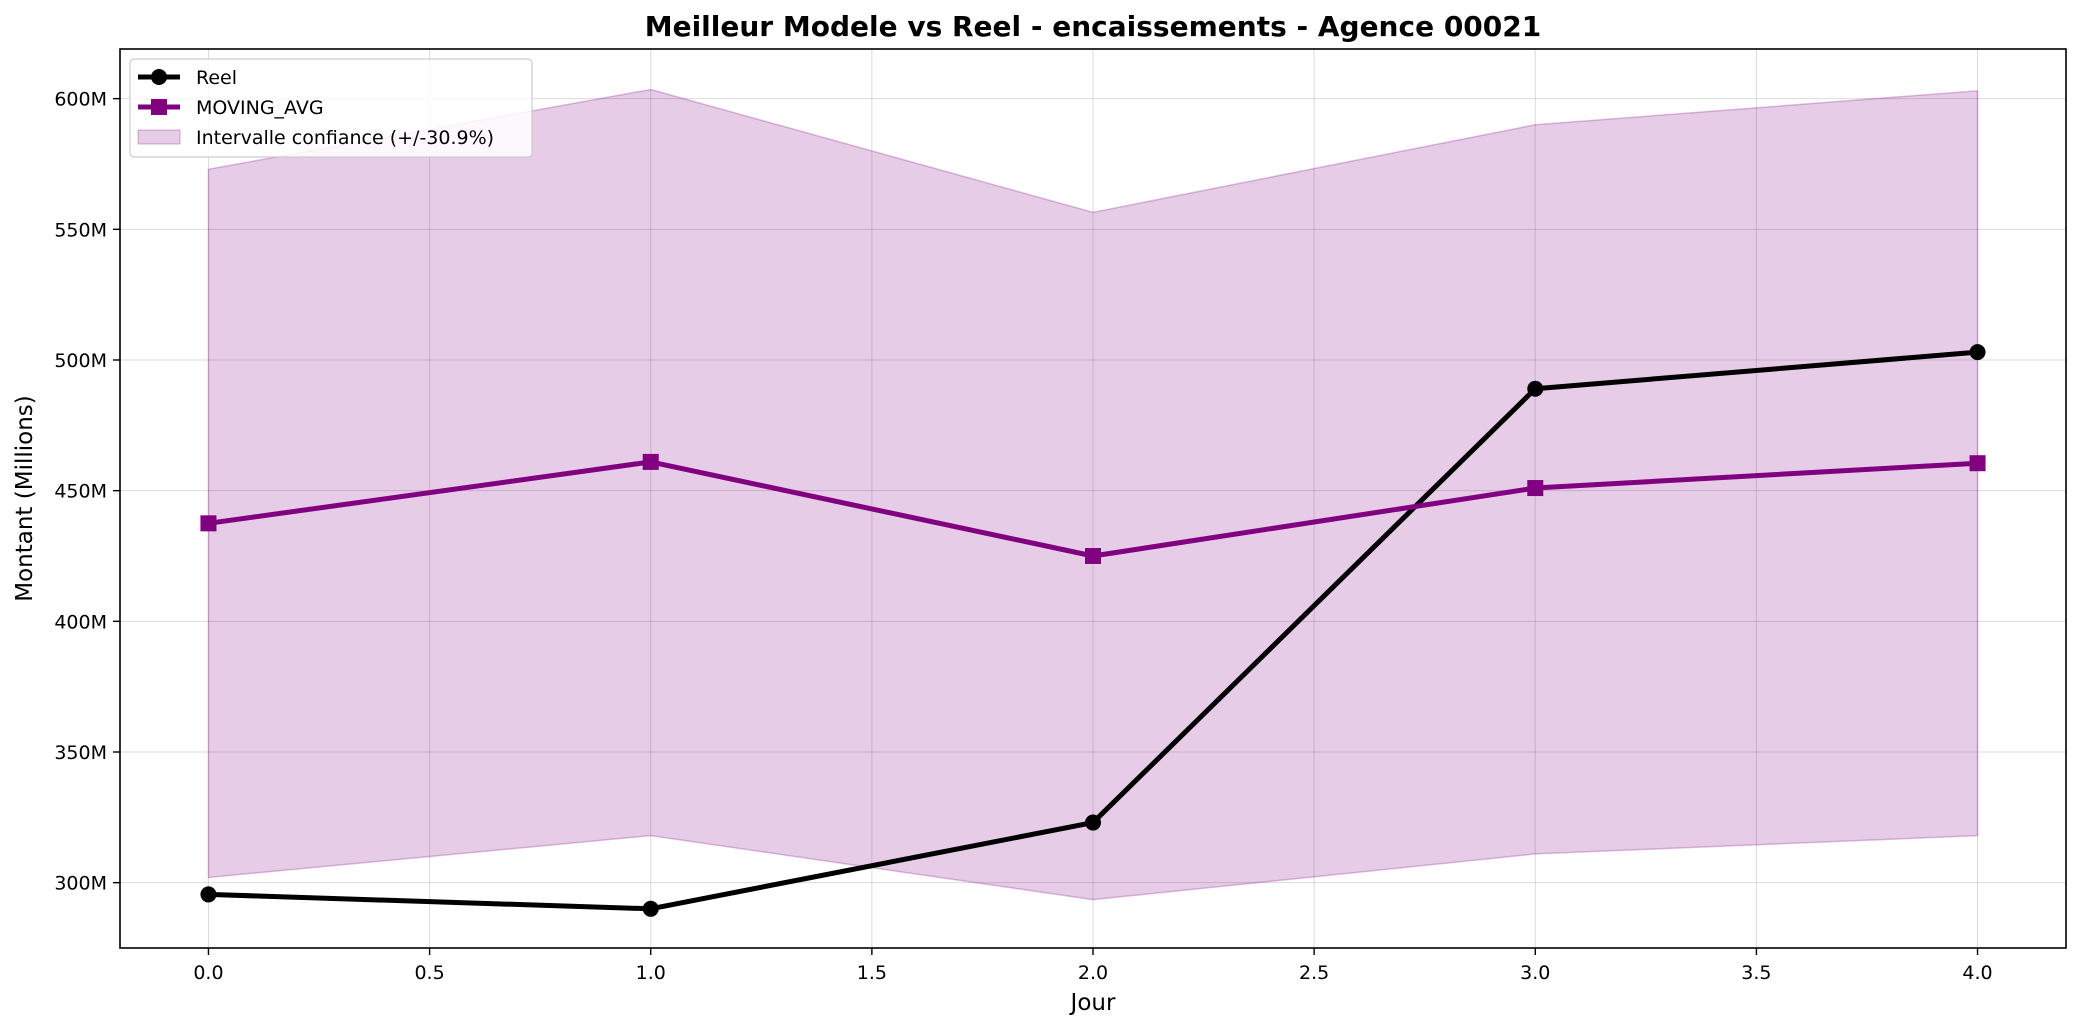 Image resolution: width=2082 pixels, height=1030 pixels. I want to click on legend-marker-reel, so click(159, 77).